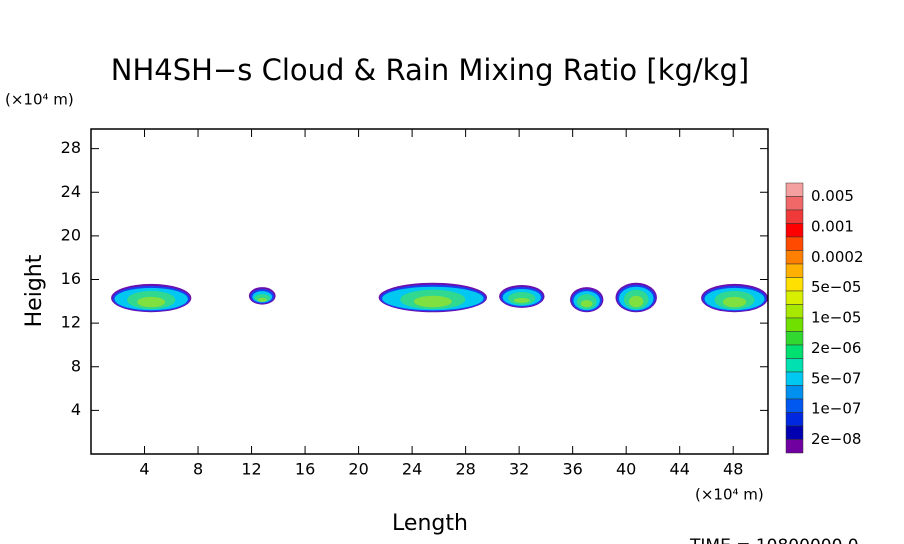  Describe the element at coordinates (144, 469) in the screenshot. I see `x-tick-label: 4` at that location.